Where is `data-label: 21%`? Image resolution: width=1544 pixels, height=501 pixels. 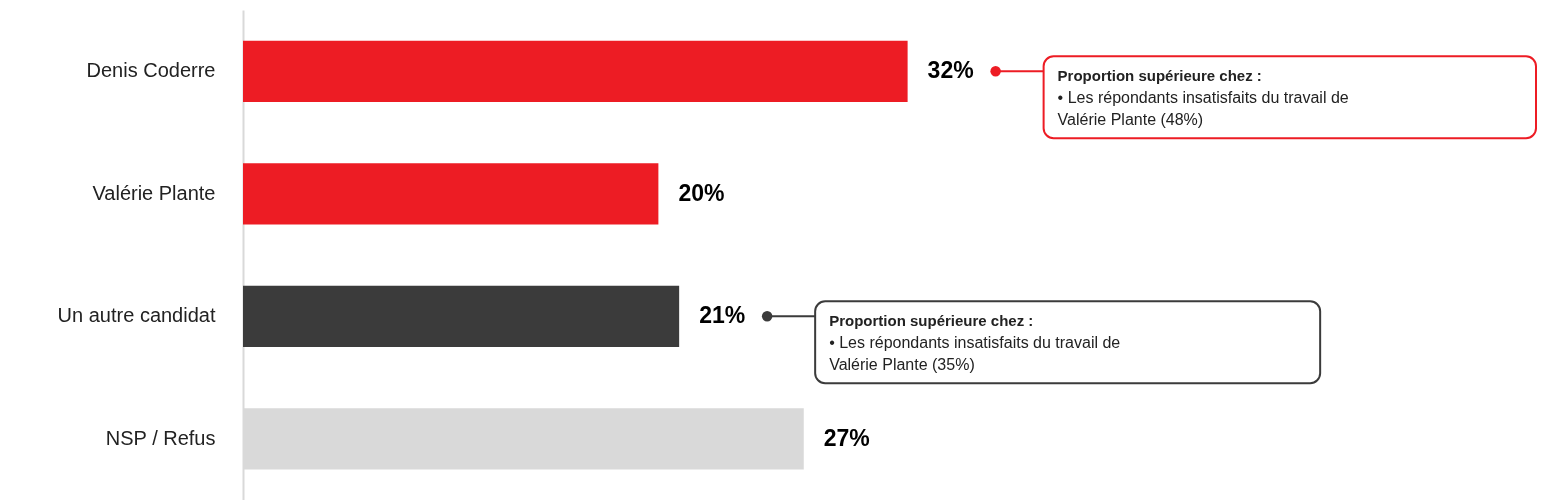 data-label: 21% is located at coordinates (722, 315).